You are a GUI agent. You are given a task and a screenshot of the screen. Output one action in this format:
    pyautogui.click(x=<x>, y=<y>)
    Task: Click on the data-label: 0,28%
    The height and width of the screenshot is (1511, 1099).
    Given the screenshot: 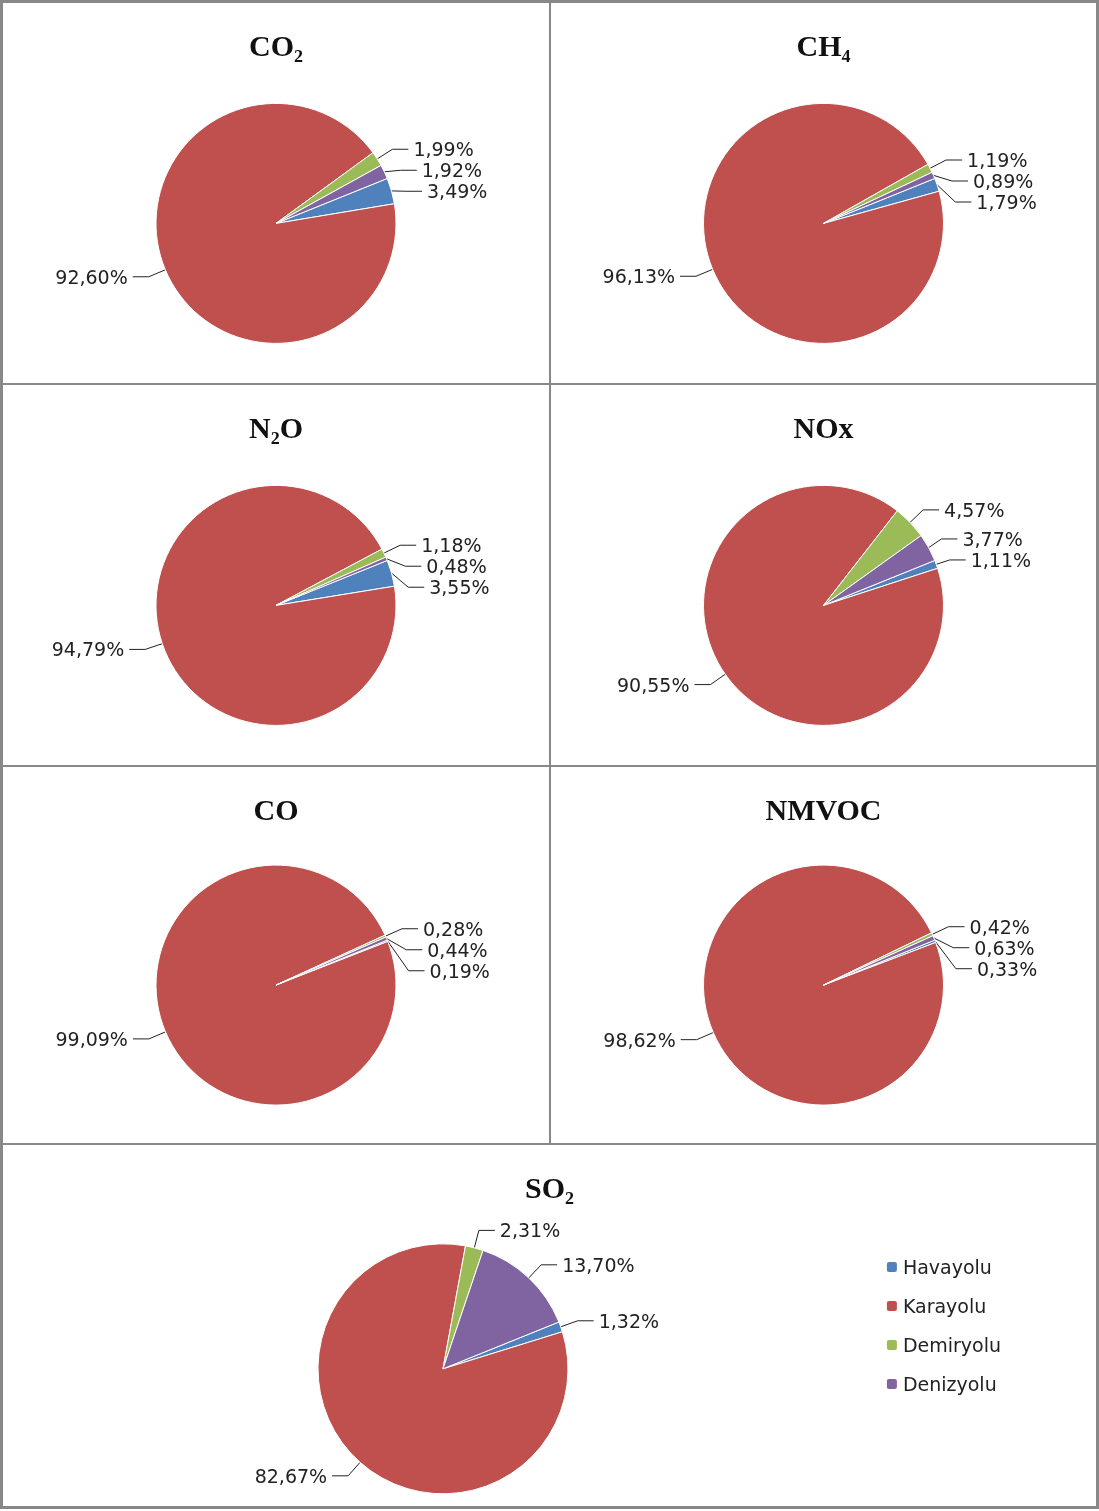 What is the action you would take?
    pyautogui.click(x=453, y=928)
    